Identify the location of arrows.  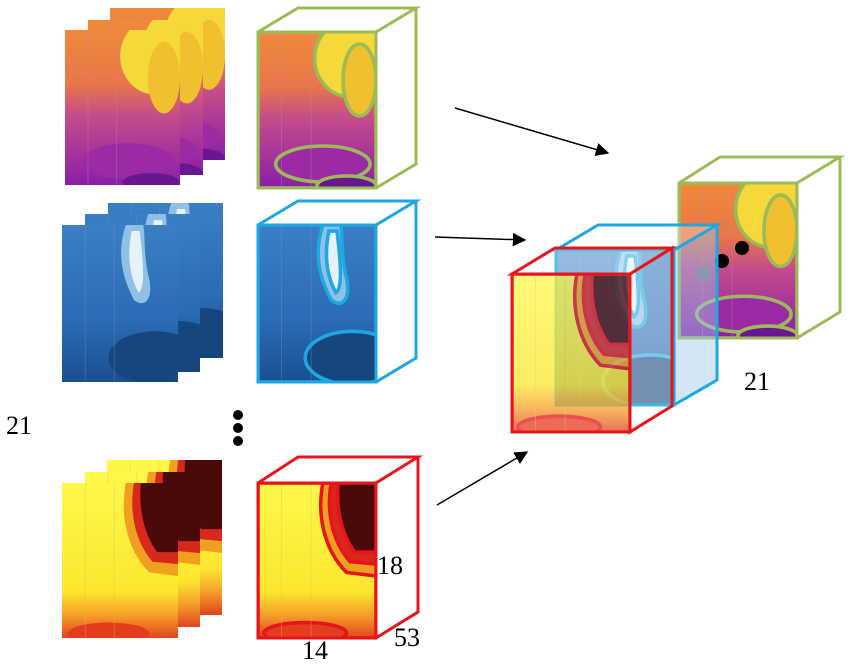
(522, 306).